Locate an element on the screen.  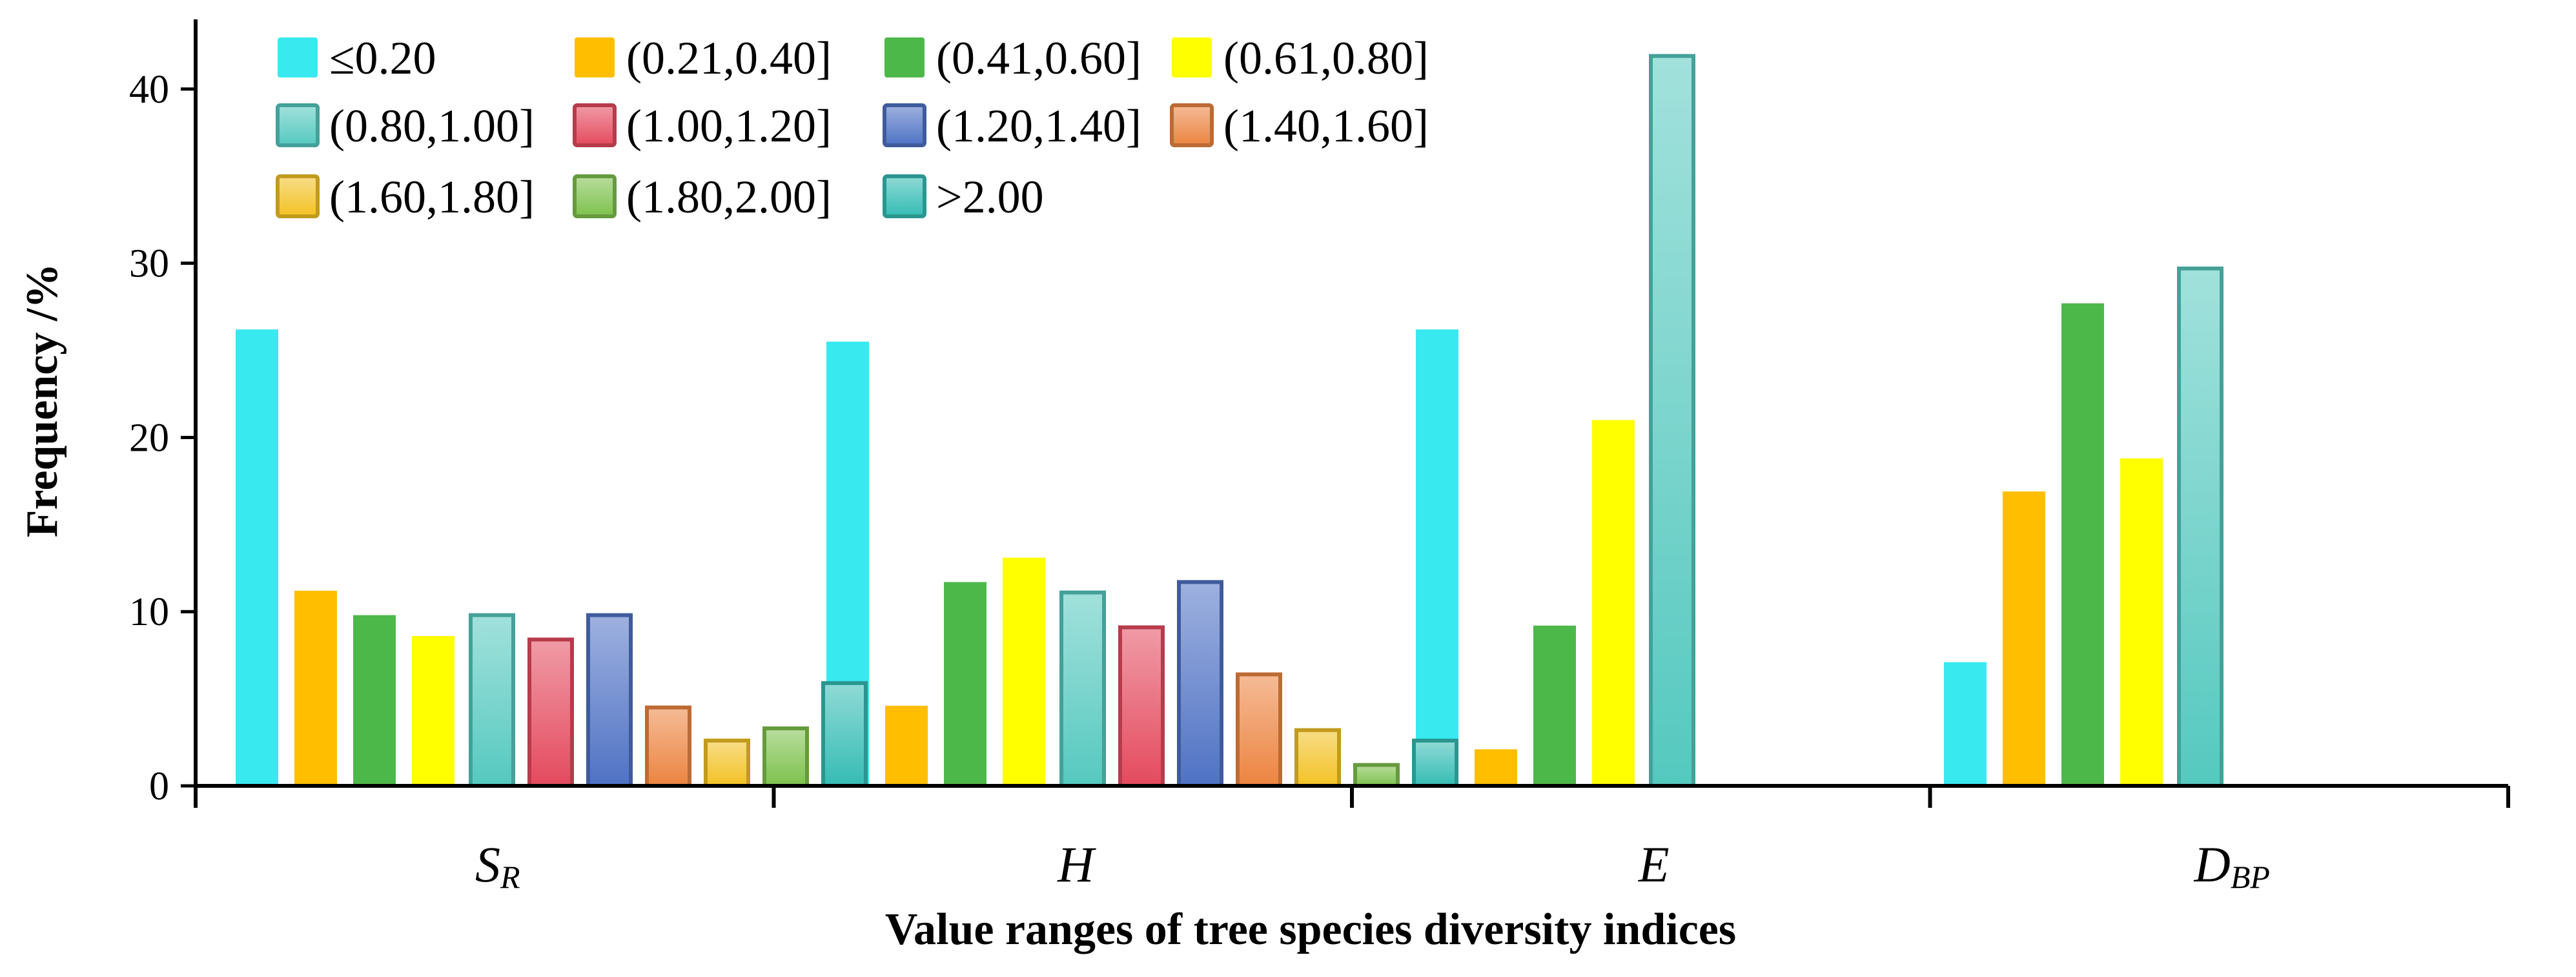
legend-label: (0.41,0.60] is located at coordinates (1038, 58).